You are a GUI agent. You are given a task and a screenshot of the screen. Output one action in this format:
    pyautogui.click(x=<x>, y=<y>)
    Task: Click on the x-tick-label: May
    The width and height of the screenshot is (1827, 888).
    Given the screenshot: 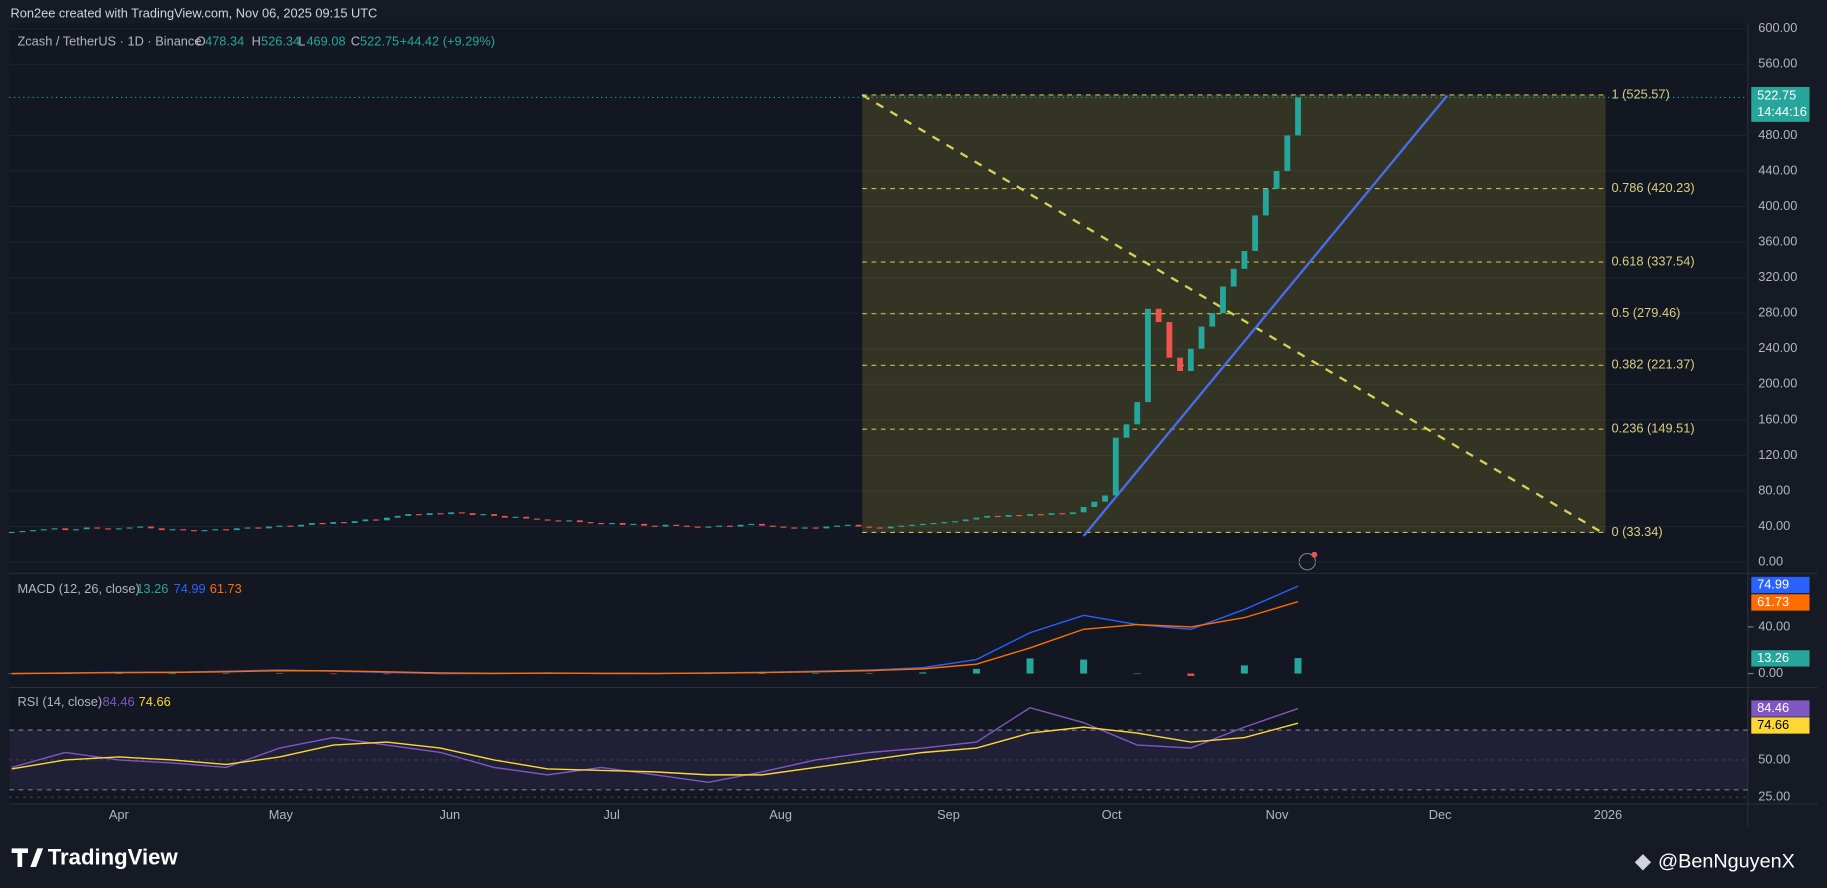 What is the action you would take?
    pyautogui.click(x=281, y=814)
    